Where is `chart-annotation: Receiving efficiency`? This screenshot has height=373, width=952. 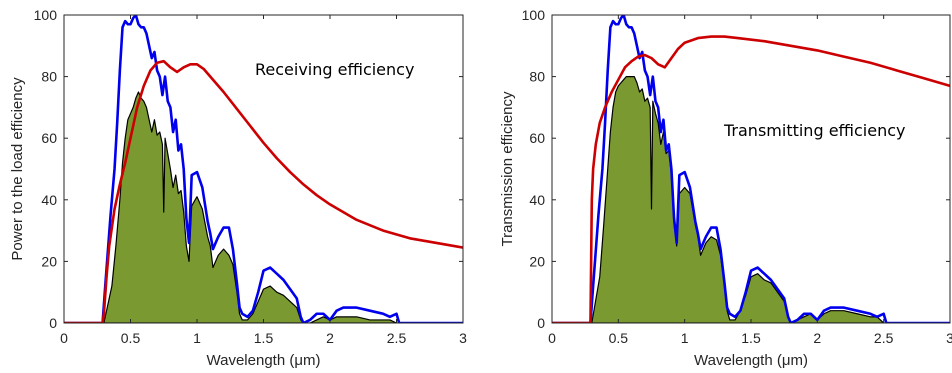 chart-annotation: Receiving efficiency is located at coordinates (334, 69).